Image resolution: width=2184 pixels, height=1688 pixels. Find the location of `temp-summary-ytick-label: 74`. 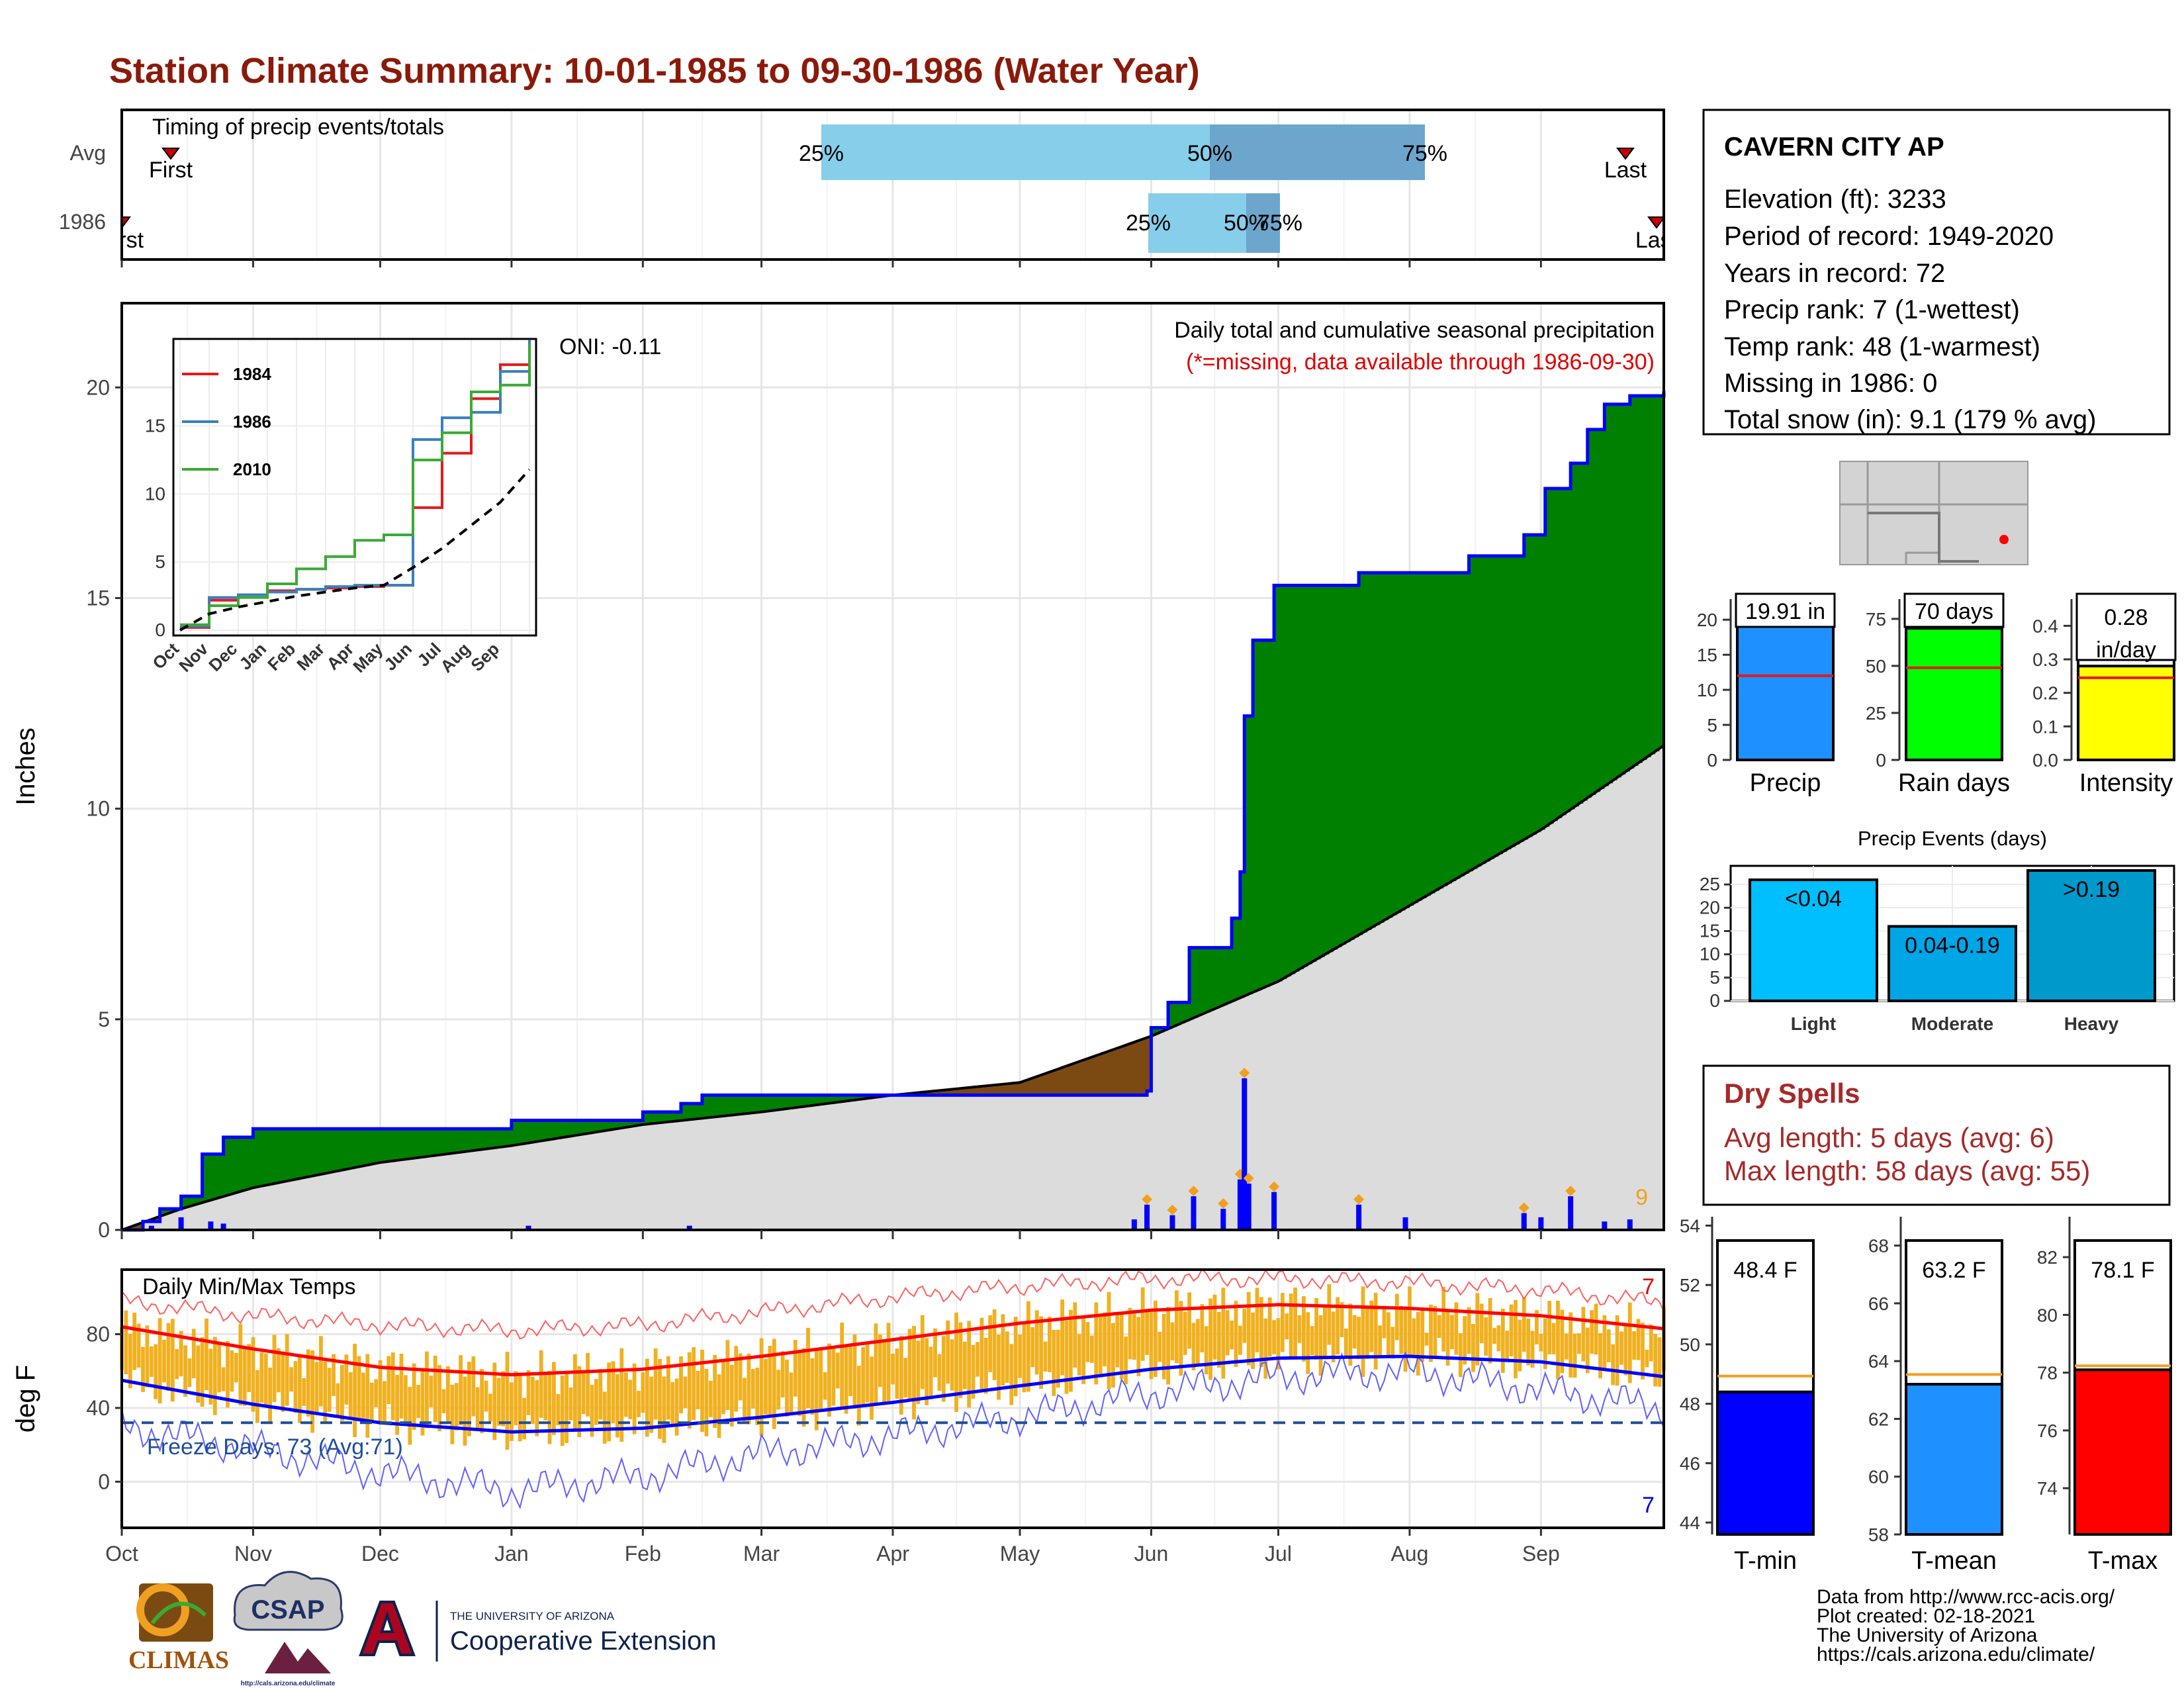

temp-summary-ytick-label: 74 is located at coordinates (2048, 1488).